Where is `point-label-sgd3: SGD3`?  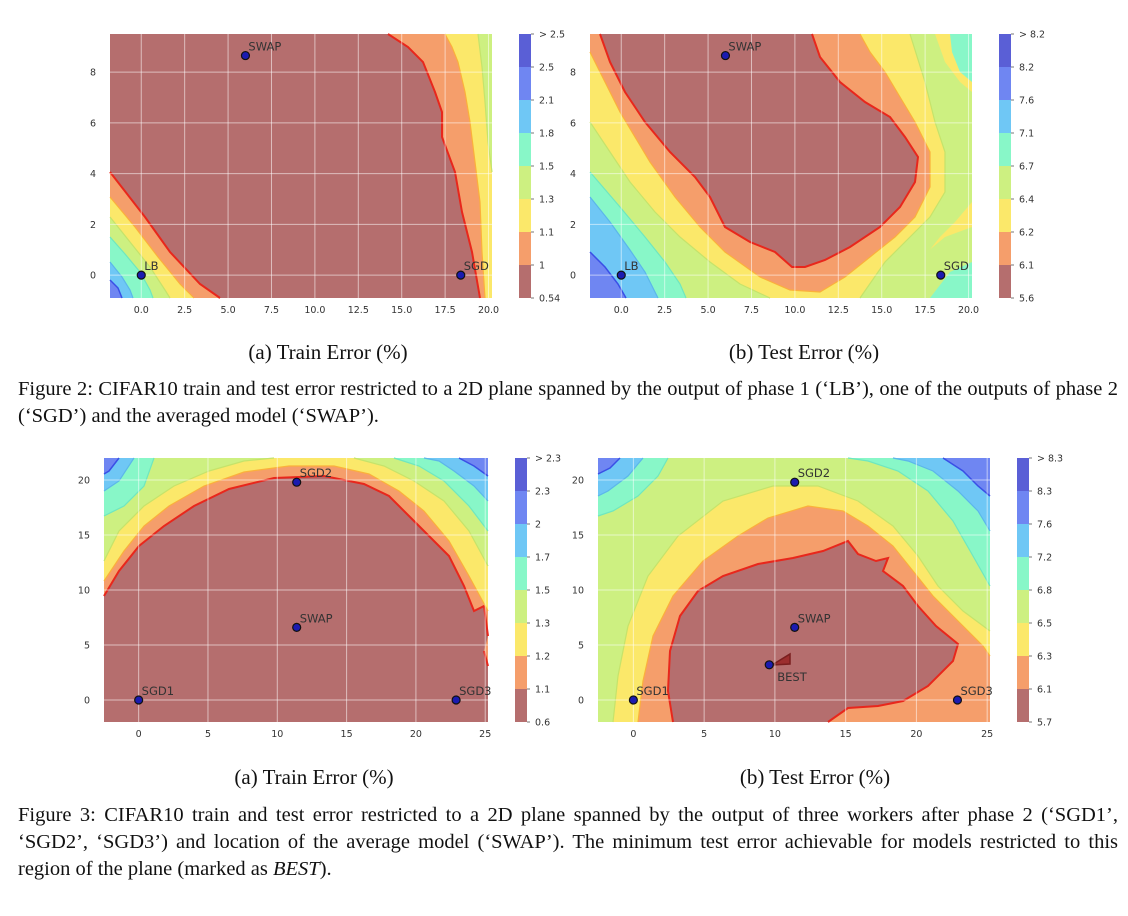 point-label-sgd3: SGD3 is located at coordinates (976, 691).